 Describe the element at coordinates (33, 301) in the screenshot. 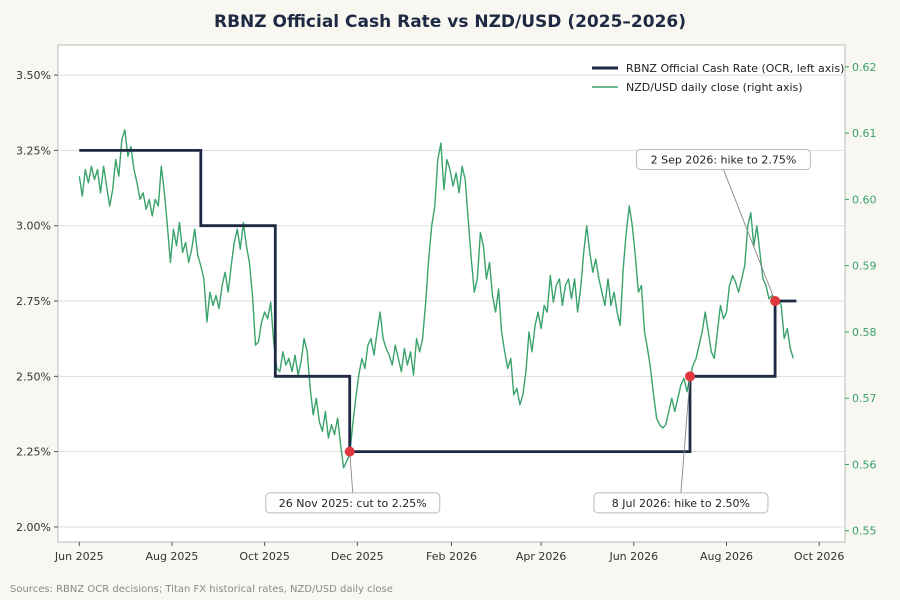

I see `left-tick-label: 2.75%` at that location.